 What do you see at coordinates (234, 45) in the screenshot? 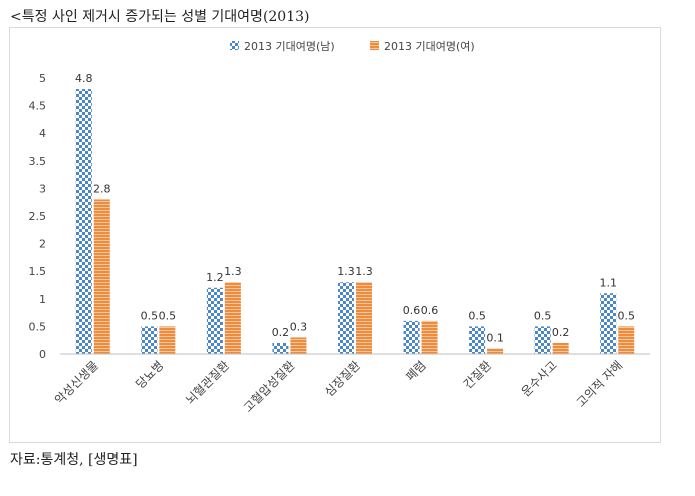
I see `legend-male-swatch` at bounding box center [234, 45].